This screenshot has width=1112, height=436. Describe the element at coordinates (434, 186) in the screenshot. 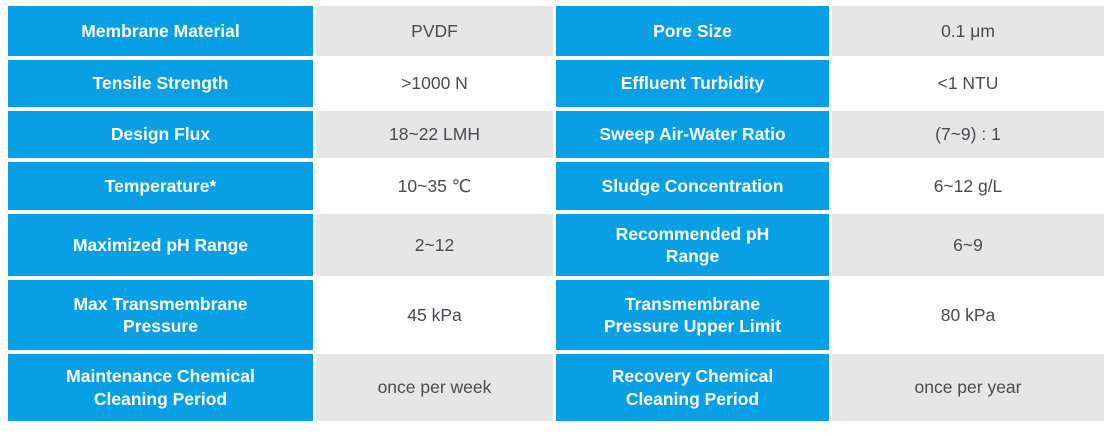

I see `row-4-left-value: 10~35 ℃` at that location.